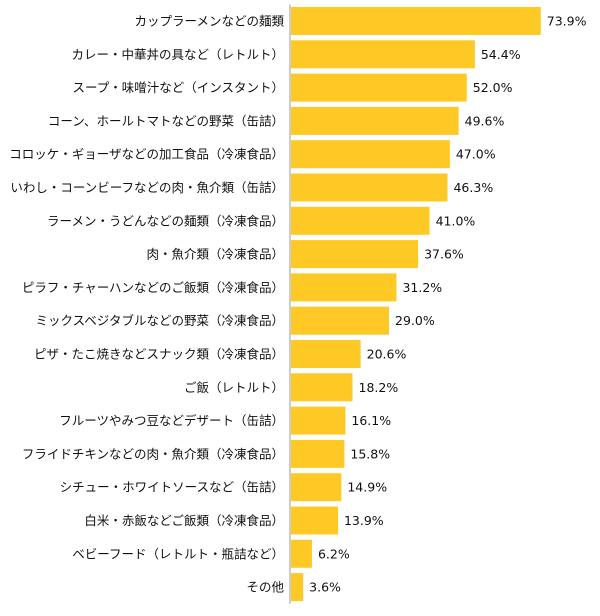 The height and width of the screenshot is (616, 600). I want to click on category-label-2: スープ・味噌汁など（インスタント）, so click(178, 87).